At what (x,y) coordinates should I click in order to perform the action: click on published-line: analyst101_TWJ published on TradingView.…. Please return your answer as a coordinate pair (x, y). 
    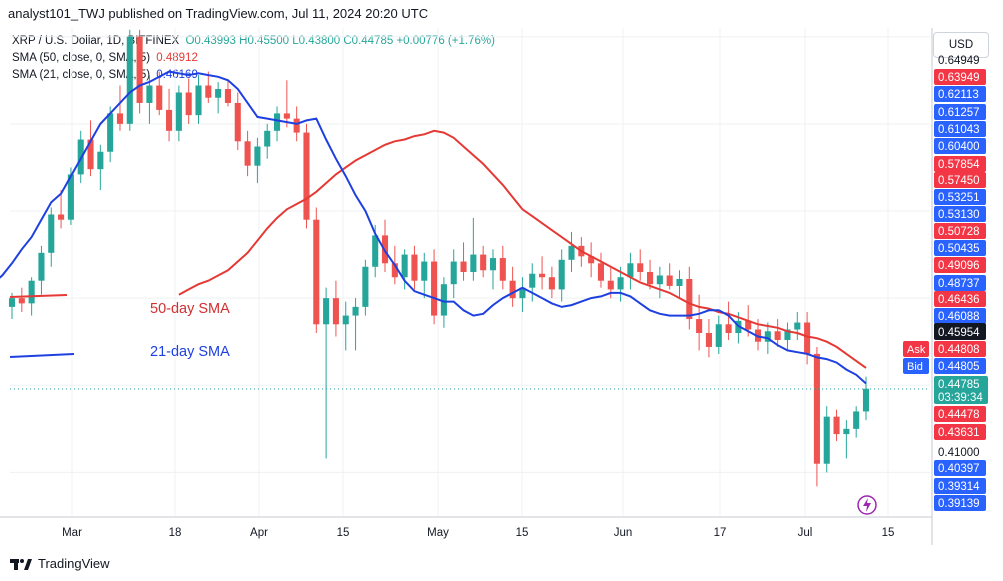
    Looking at the image, I should click on (218, 13).